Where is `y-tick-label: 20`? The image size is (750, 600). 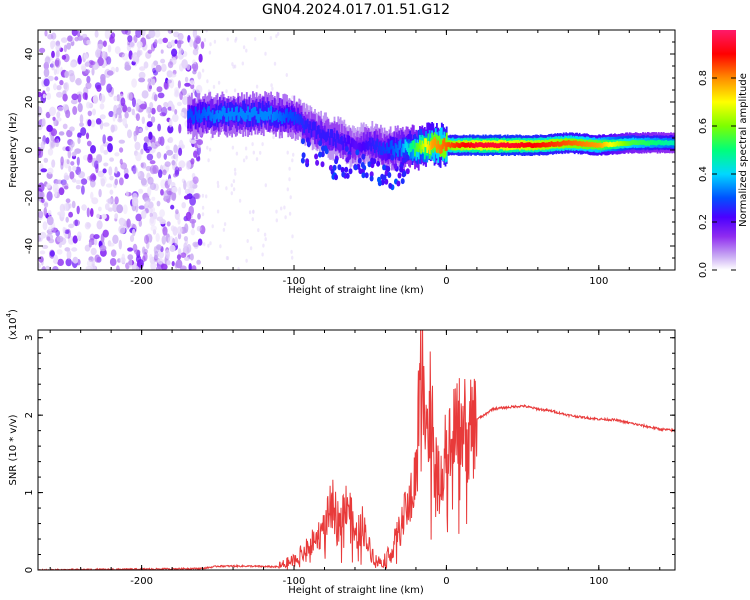
y-tick-label: 20 is located at coordinates (29, 102).